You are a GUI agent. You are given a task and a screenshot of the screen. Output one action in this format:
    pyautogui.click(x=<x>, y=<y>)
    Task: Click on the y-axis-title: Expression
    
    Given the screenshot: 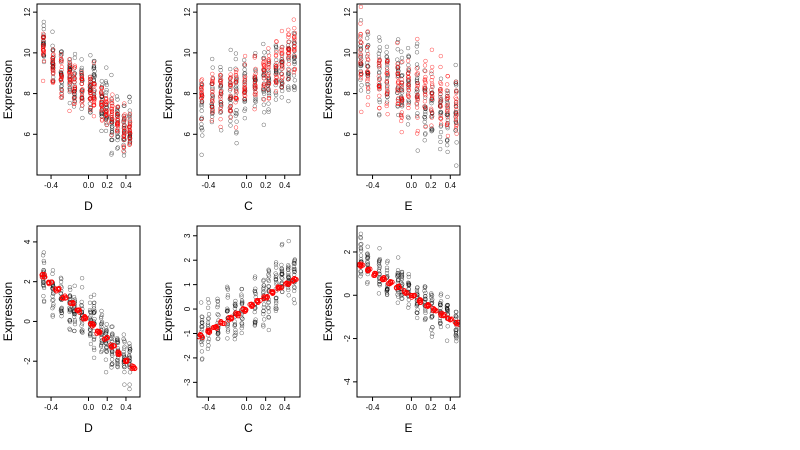 What is the action you would take?
    pyautogui.click(x=168, y=311)
    